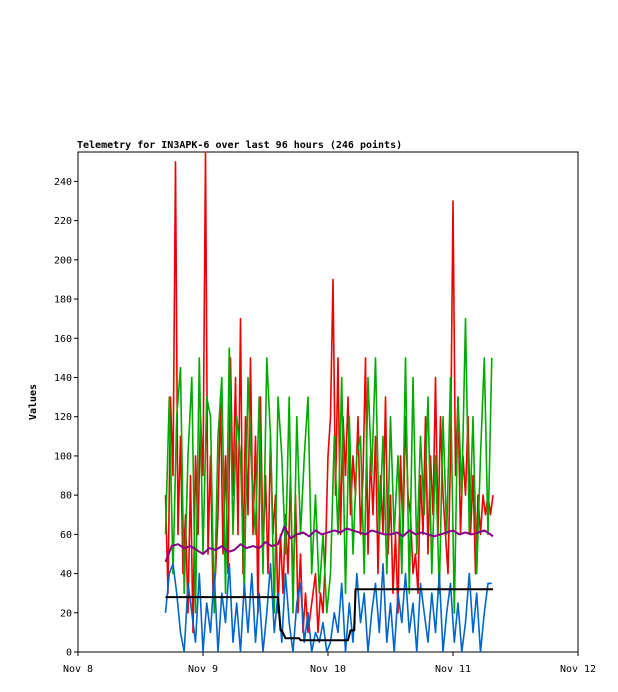  What do you see at coordinates (66, 496) in the screenshot?
I see `y-tick-label: 80` at bounding box center [66, 496].